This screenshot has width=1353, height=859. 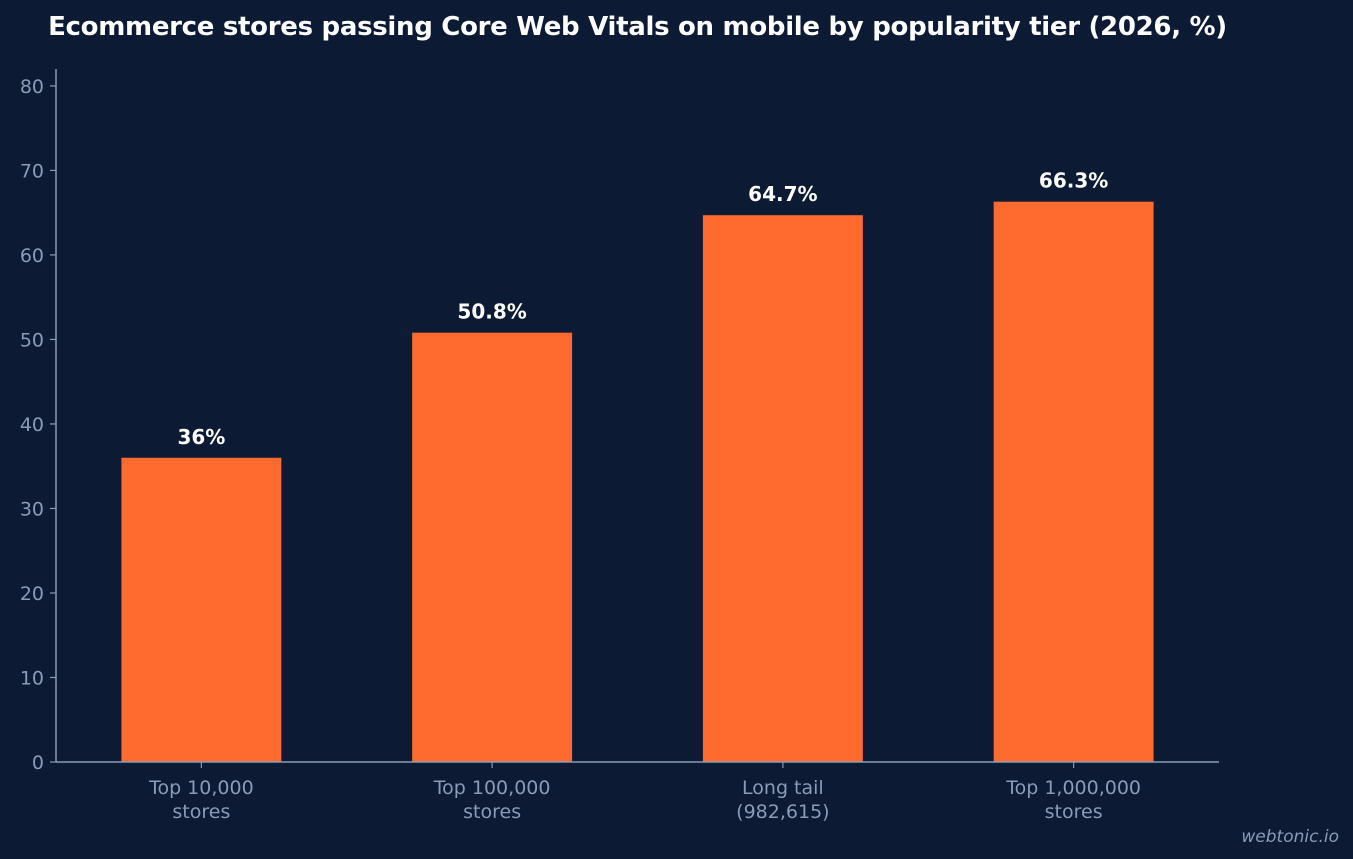 I want to click on bar-value-label: 50.8%, so click(x=491, y=312).